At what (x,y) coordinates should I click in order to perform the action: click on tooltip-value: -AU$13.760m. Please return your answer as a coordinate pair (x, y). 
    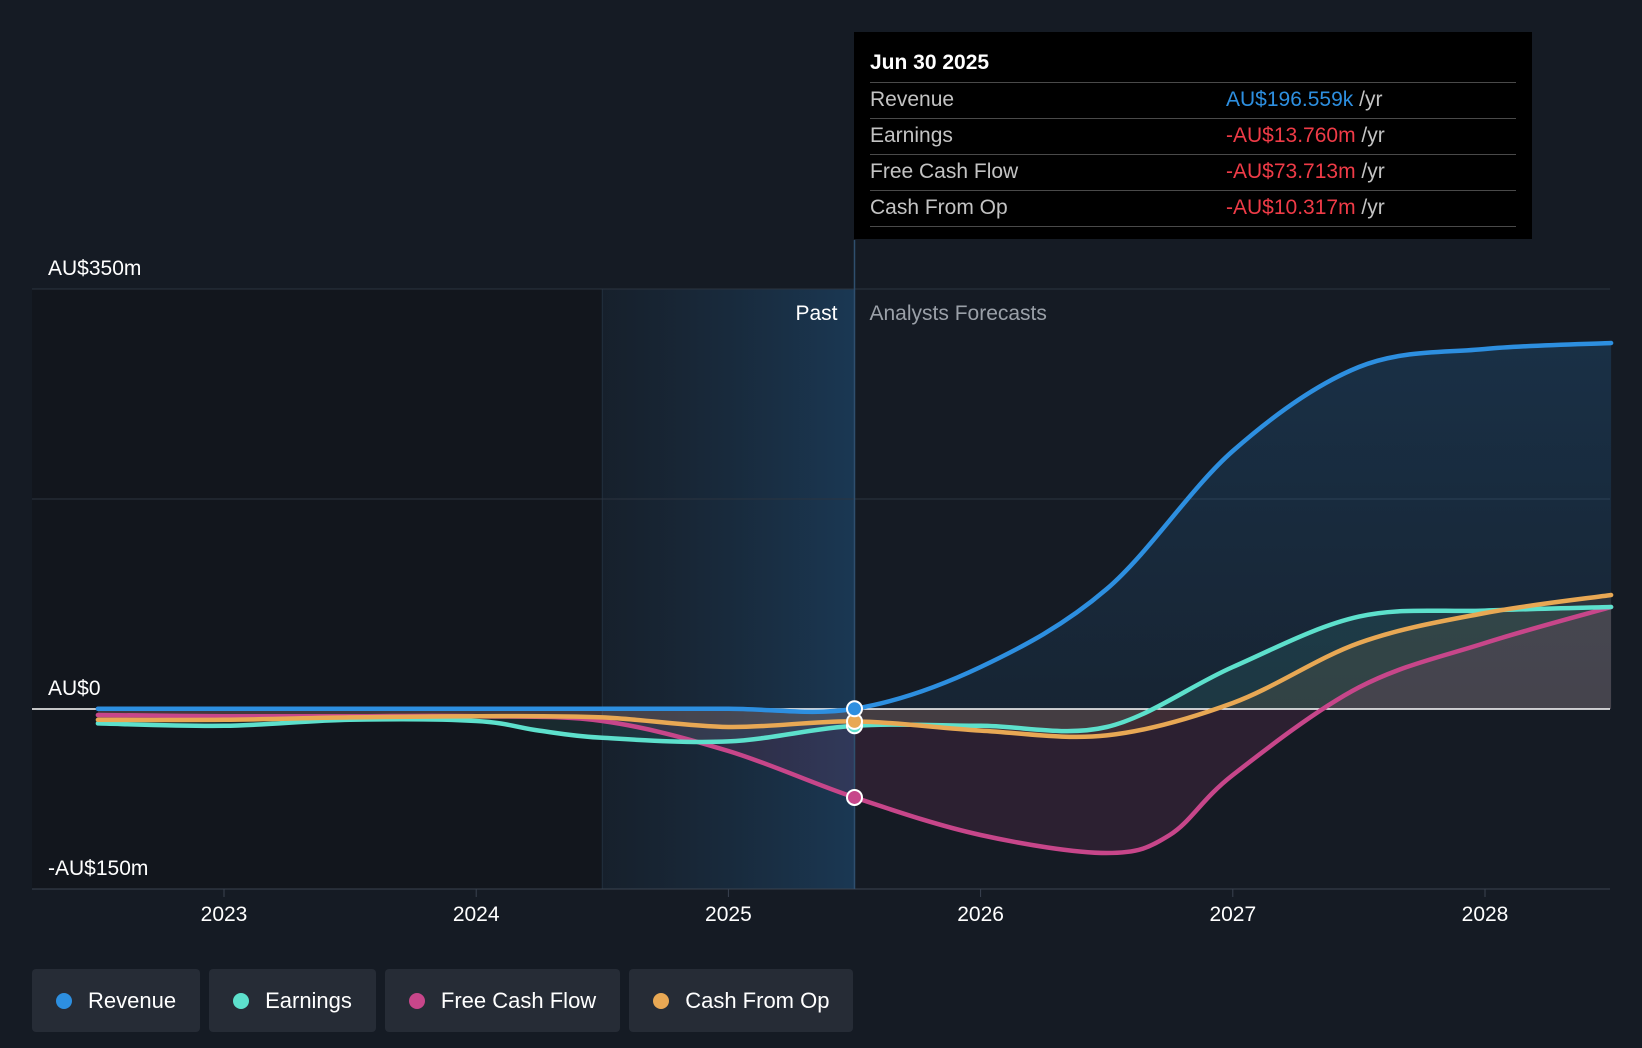
    Looking at the image, I should click on (1291, 135).